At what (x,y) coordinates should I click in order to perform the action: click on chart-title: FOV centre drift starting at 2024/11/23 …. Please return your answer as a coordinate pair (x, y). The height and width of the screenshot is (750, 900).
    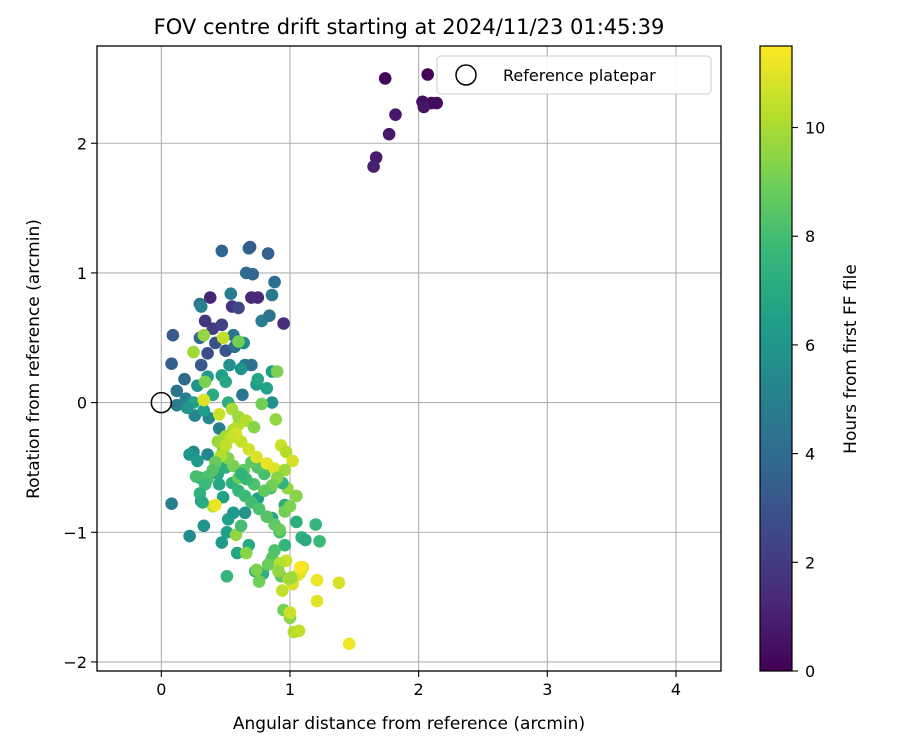
    Looking at the image, I should click on (409, 27).